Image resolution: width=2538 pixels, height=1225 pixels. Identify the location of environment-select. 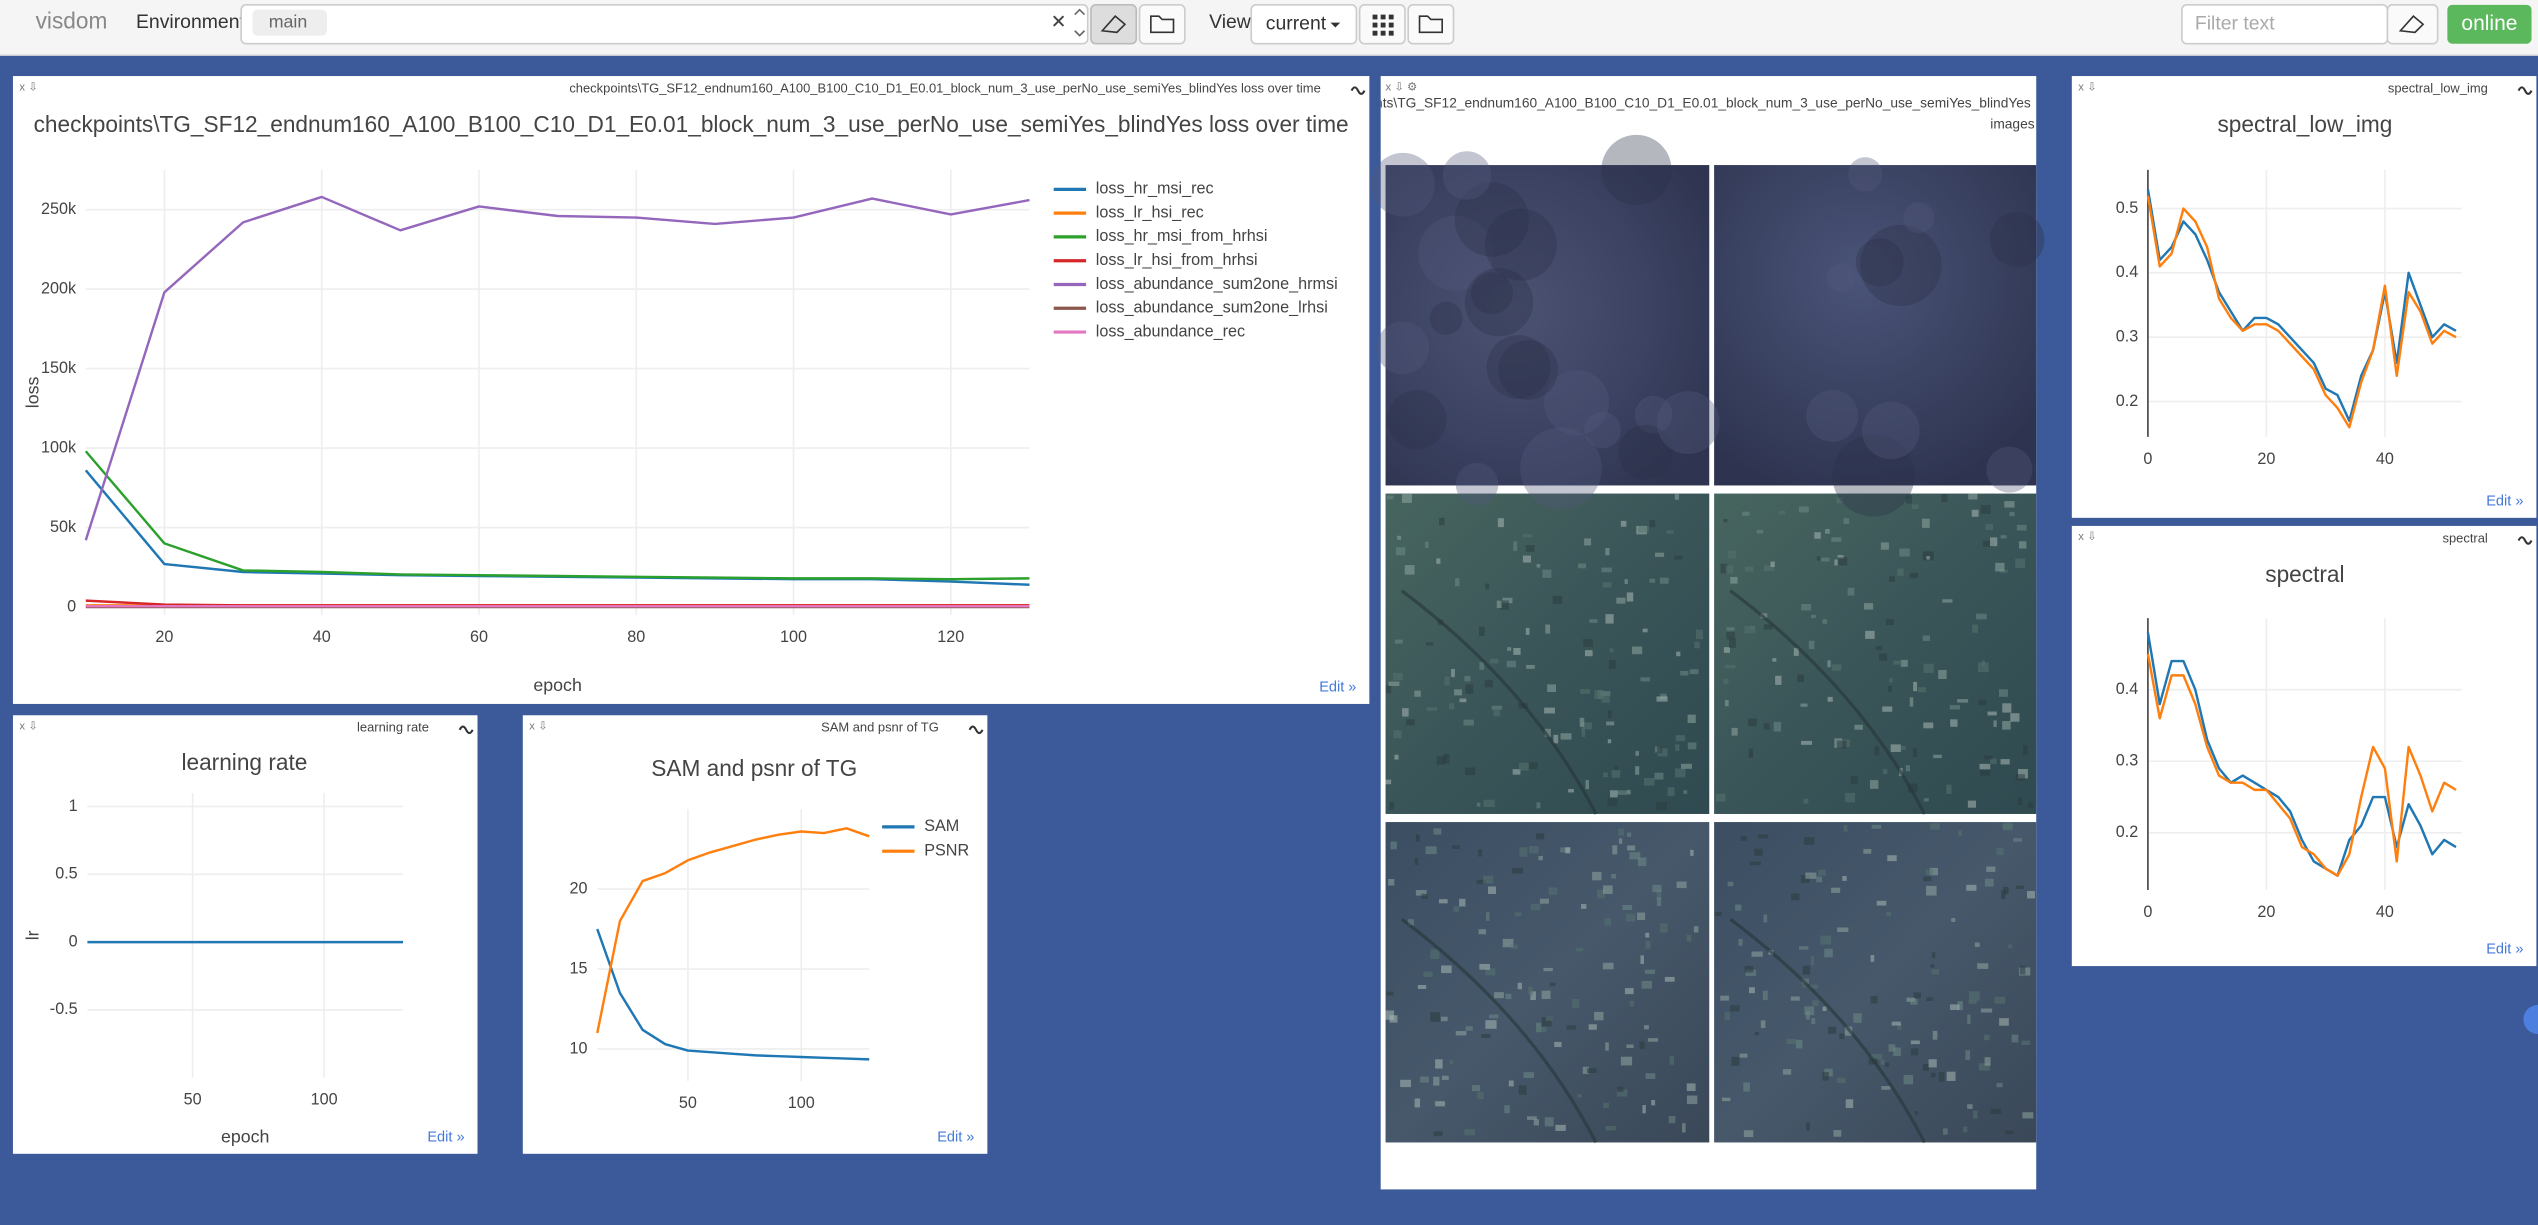
(664, 24).